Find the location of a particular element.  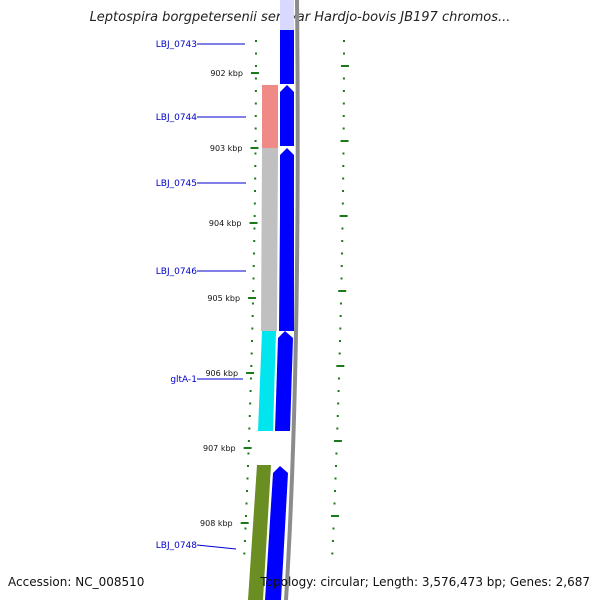

accession-text: Accession: NC_008510 is located at coordinates (76, 582).